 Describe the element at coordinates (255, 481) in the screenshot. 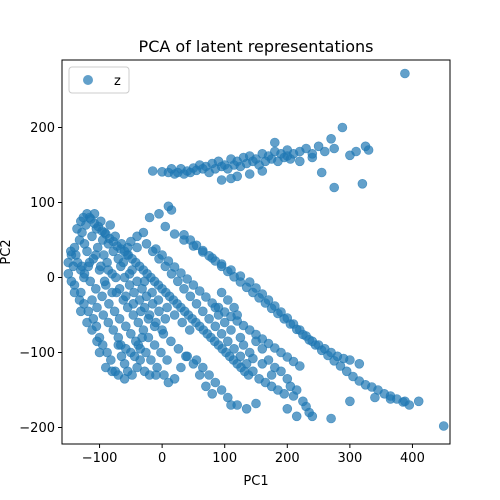

I see `x-axis-label: PC1` at that location.